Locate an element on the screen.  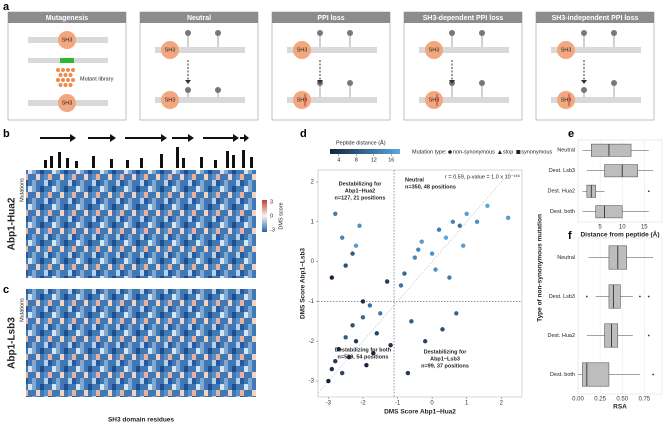
arrow-head is located at coordinates (320, 82).